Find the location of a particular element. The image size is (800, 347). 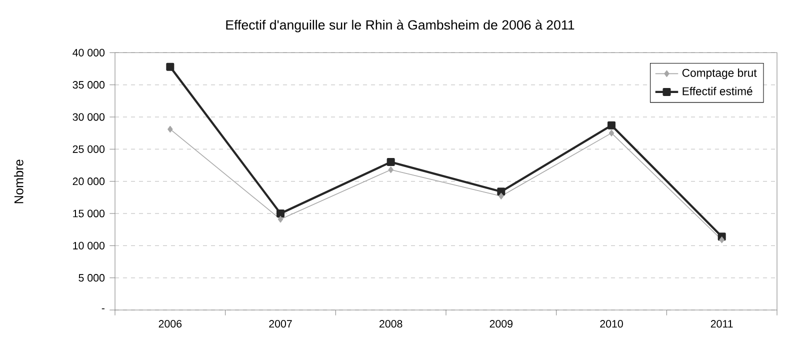

legend-label: Effectif estimé is located at coordinates (717, 91).